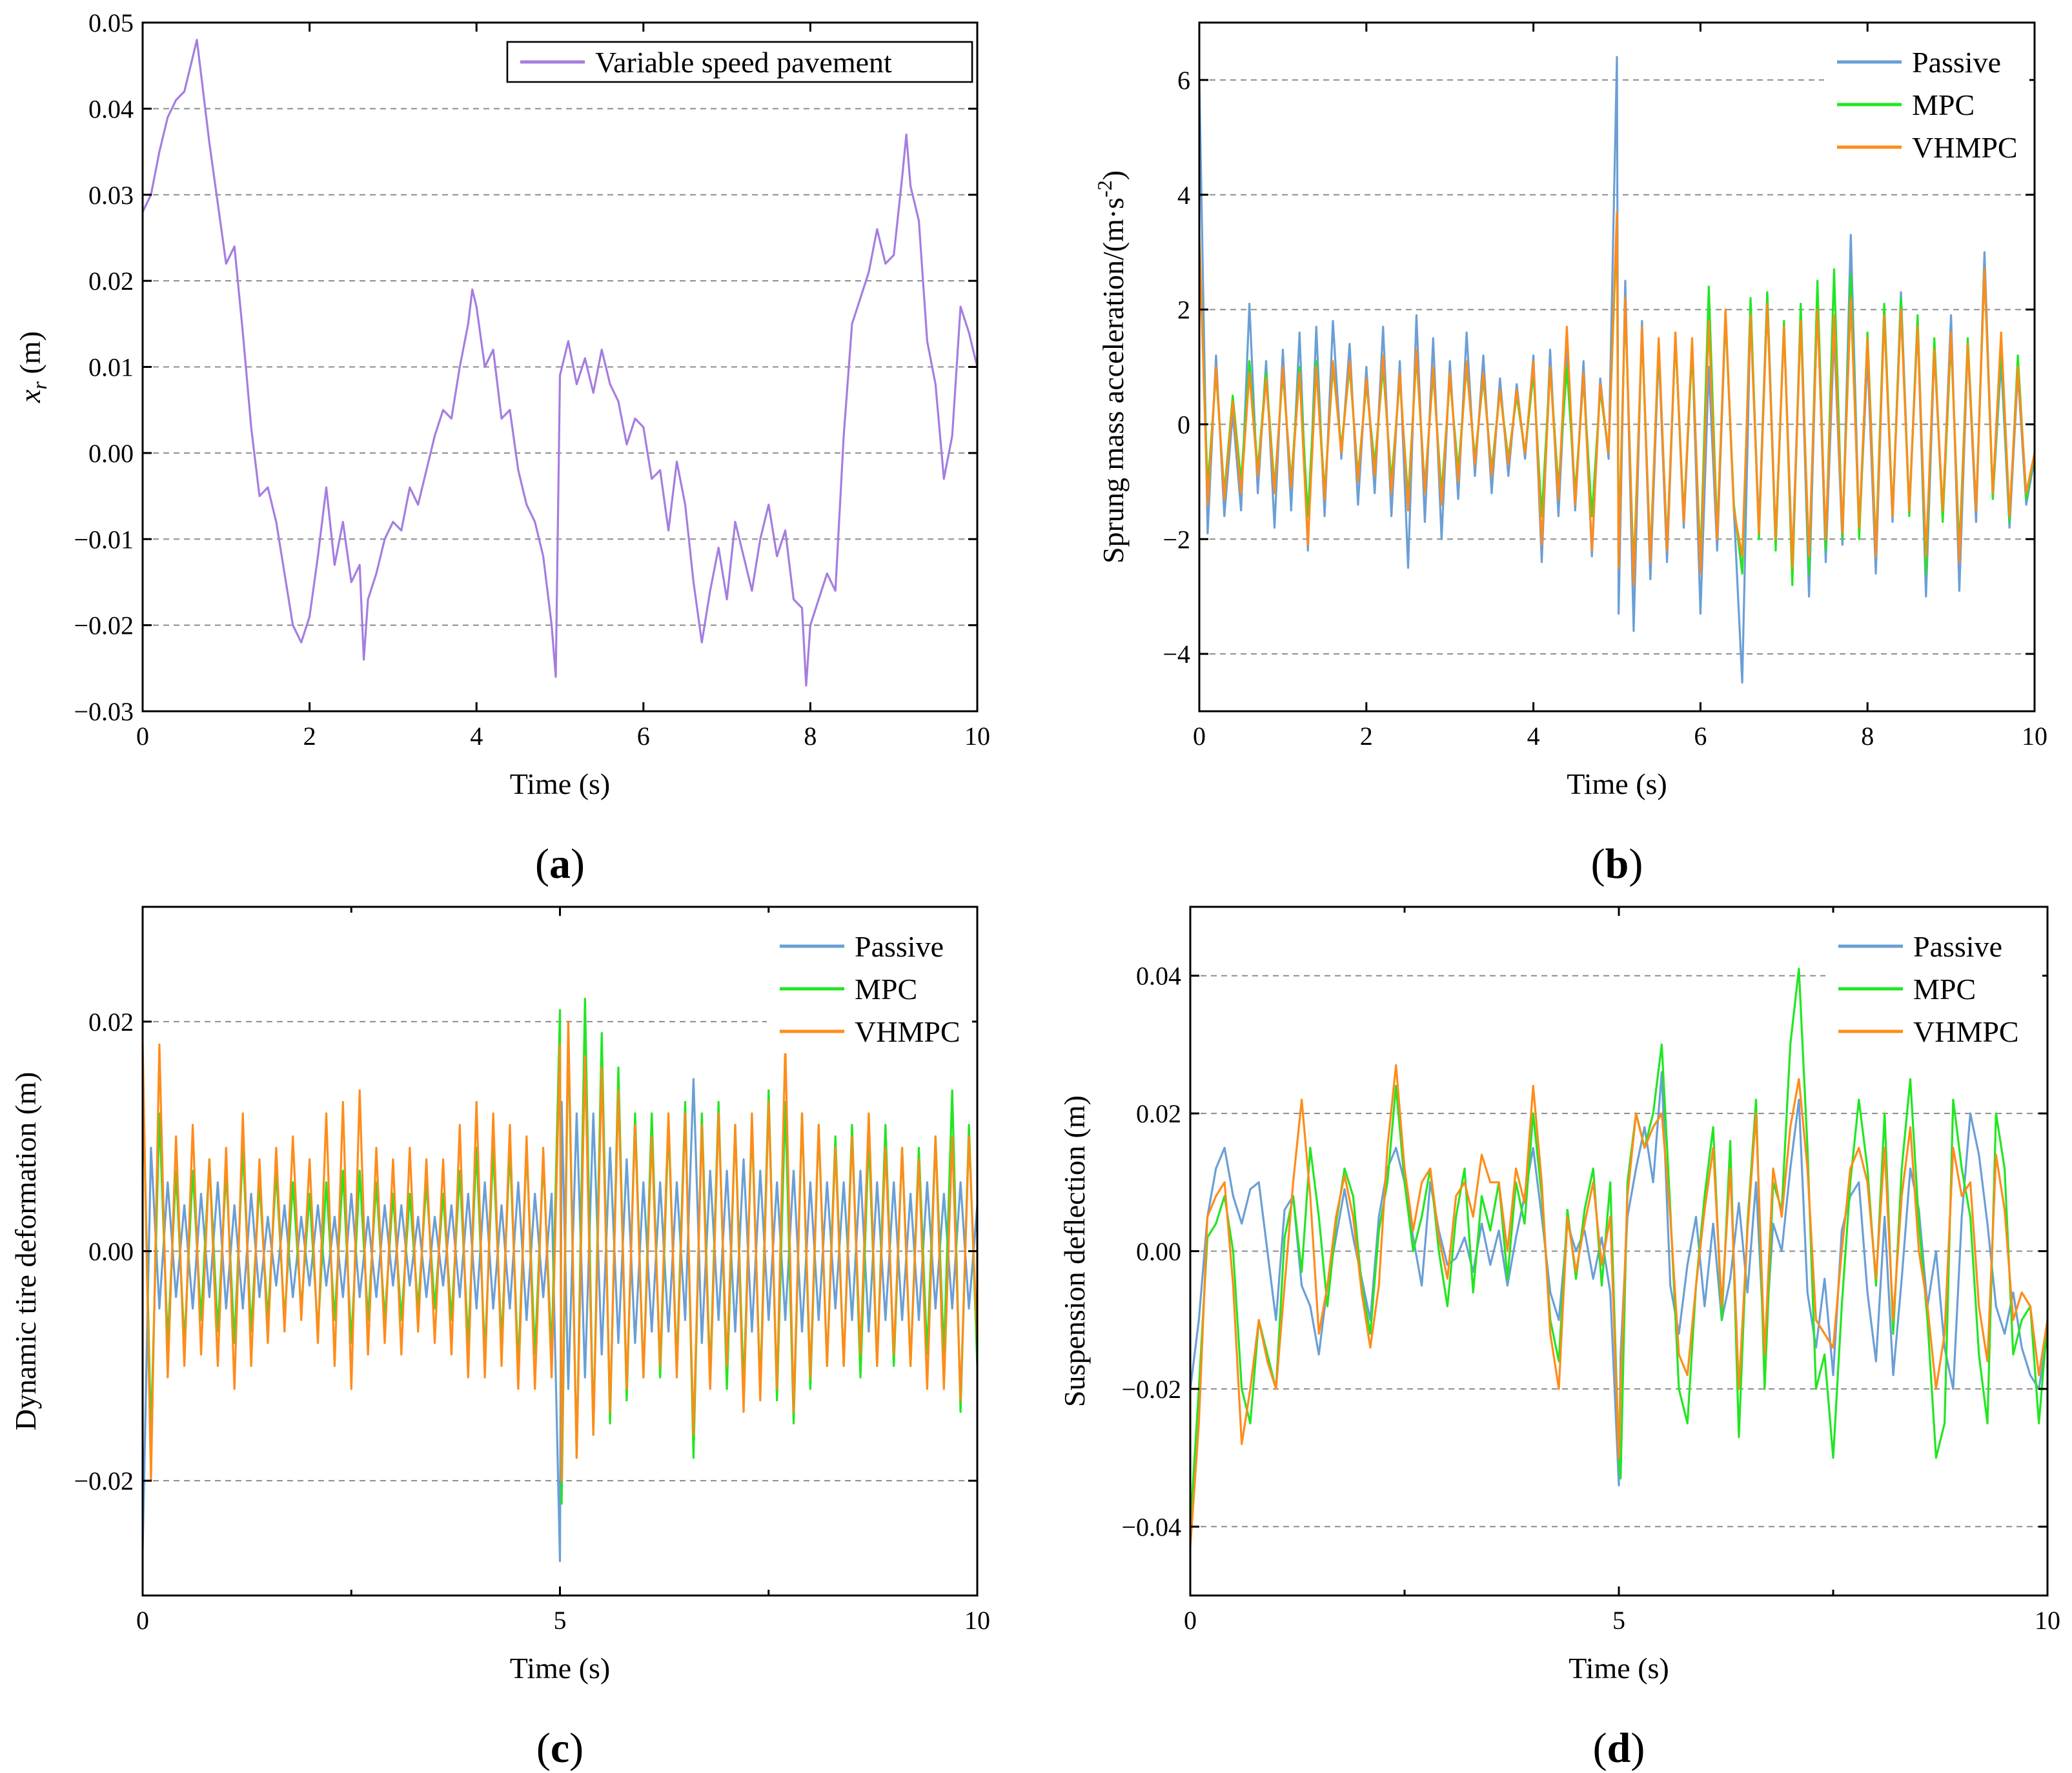 The height and width of the screenshot is (1773, 2072). I want to click on y-label-superscript: -2, so click(1104, 189).